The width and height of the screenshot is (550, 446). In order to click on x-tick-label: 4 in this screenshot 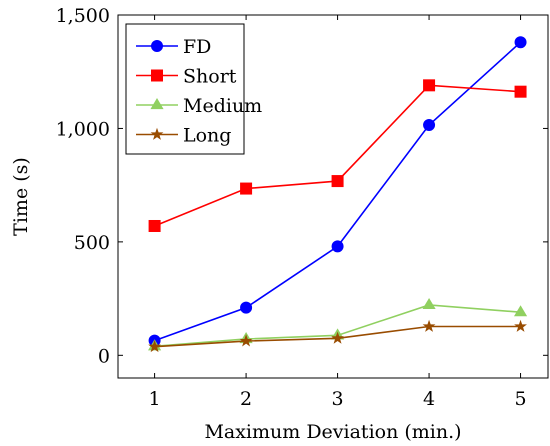, I will do `click(429, 399)`.